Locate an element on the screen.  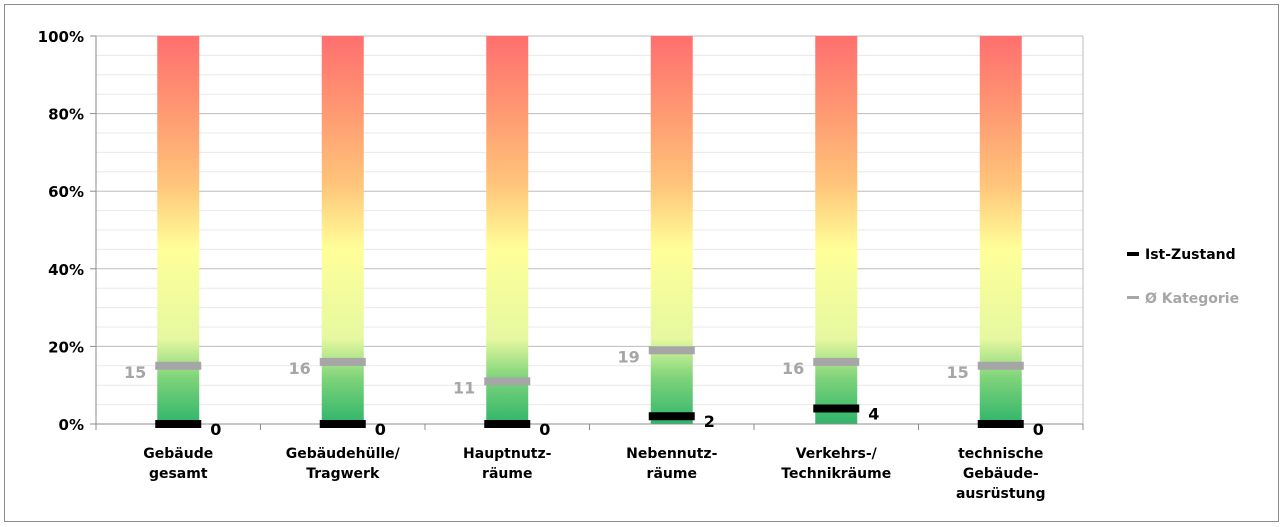
category-label-line: Gebäude- is located at coordinates (1001, 474).